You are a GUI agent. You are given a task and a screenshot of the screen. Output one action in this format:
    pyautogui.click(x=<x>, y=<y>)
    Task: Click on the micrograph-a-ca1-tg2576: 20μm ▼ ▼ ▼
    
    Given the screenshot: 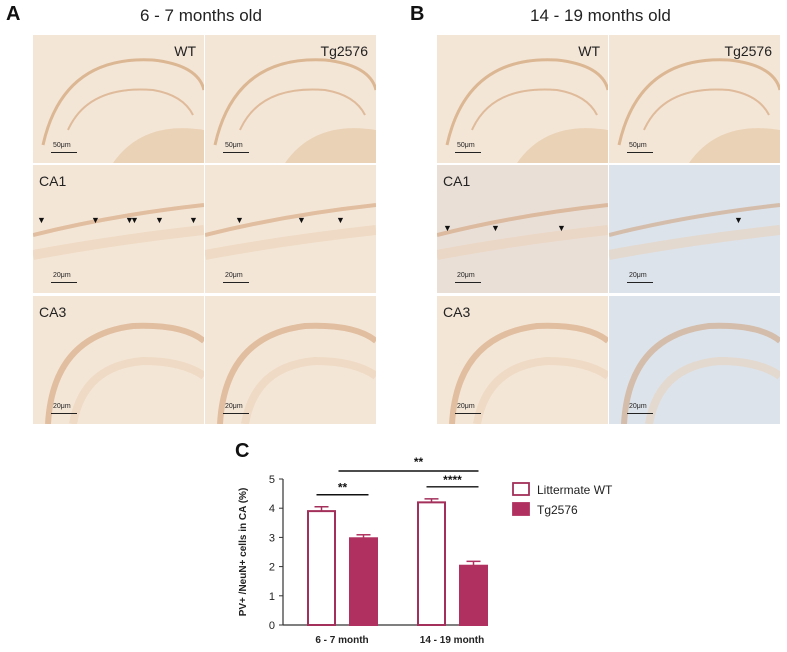 What is the action you would take?
    pyautogui.click(x=290, y=229)
    